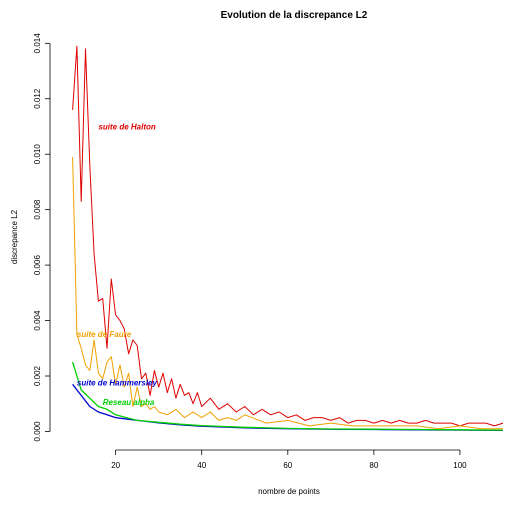  What do you see at coordinates (129, 402) in the screenshot?
I see `series-label-3: Reseau alpha` at bounding box center [129, 402].